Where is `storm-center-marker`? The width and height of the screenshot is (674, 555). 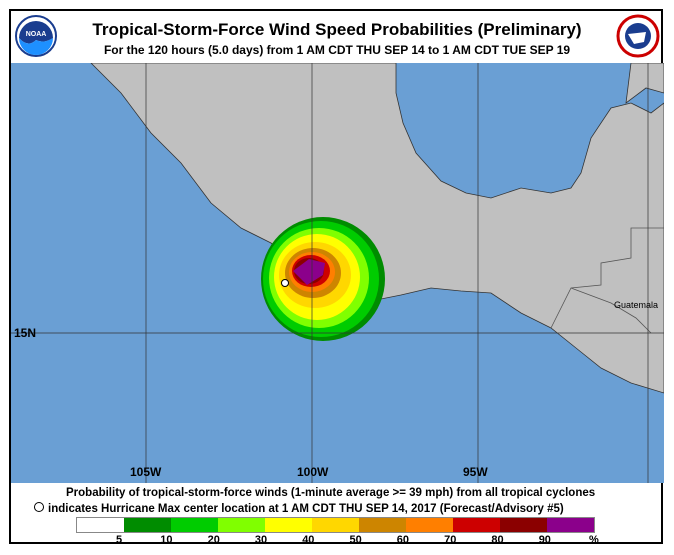 storm-center-marker is located at coordinates (285, 283).